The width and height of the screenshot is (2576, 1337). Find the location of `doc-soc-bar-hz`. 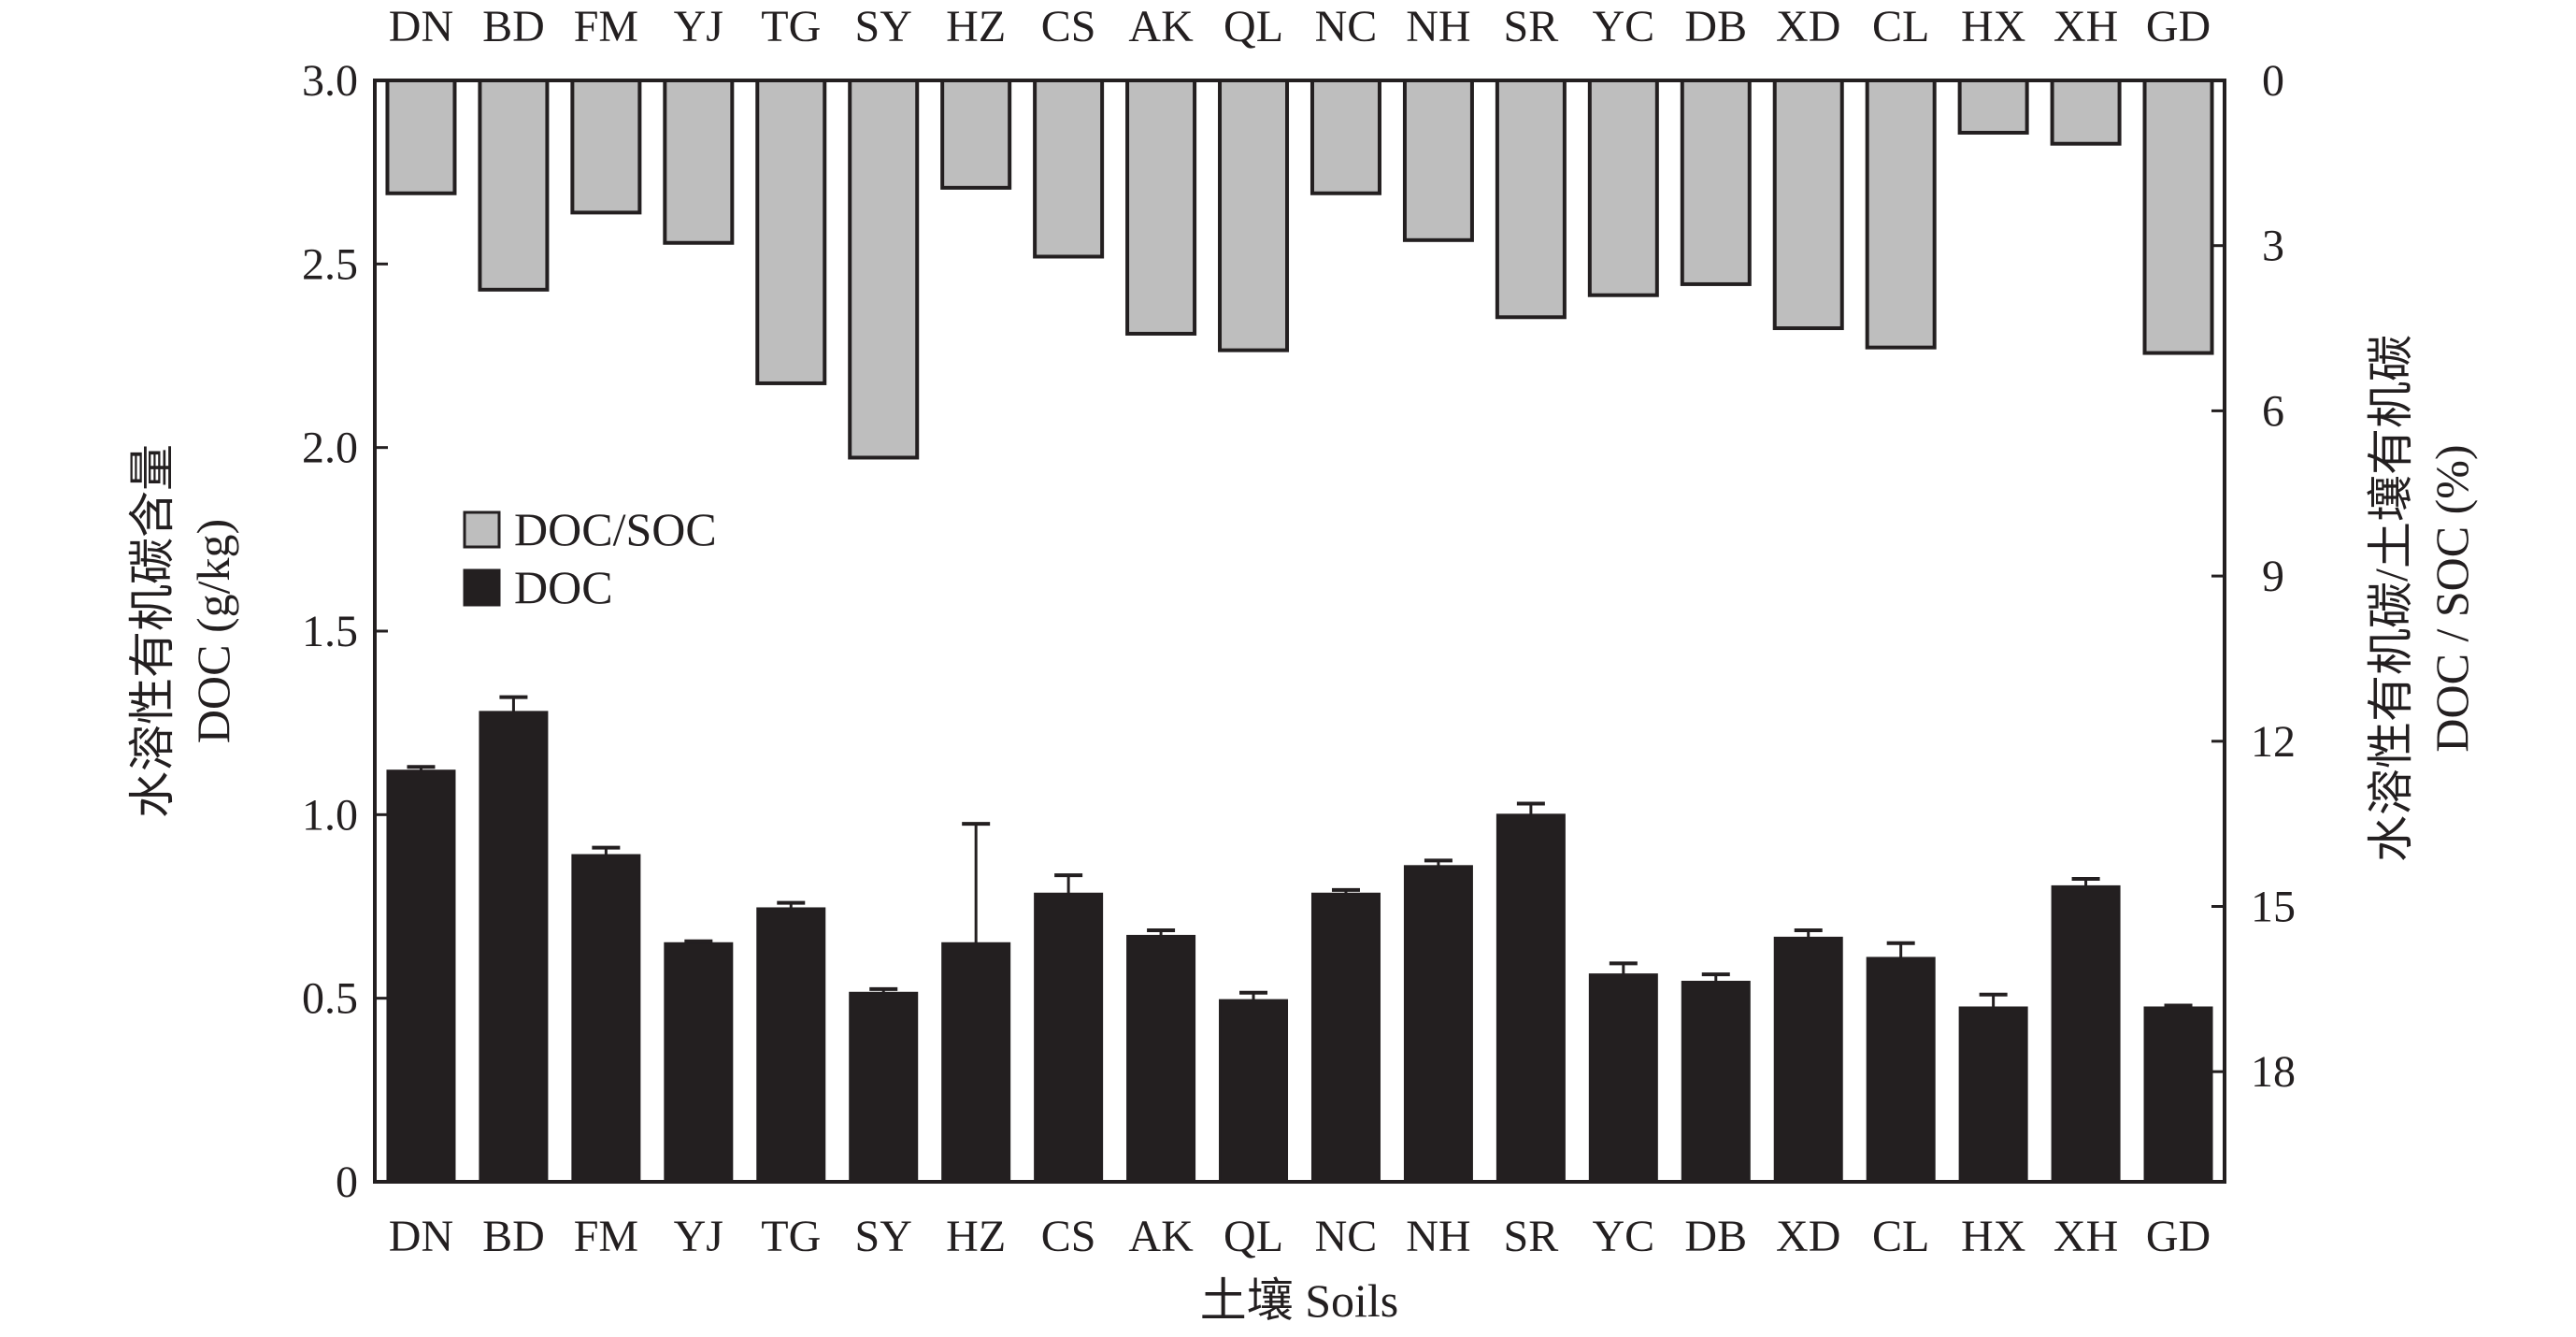

doc-soc-bar-hz is located at coordinates (976, 134).